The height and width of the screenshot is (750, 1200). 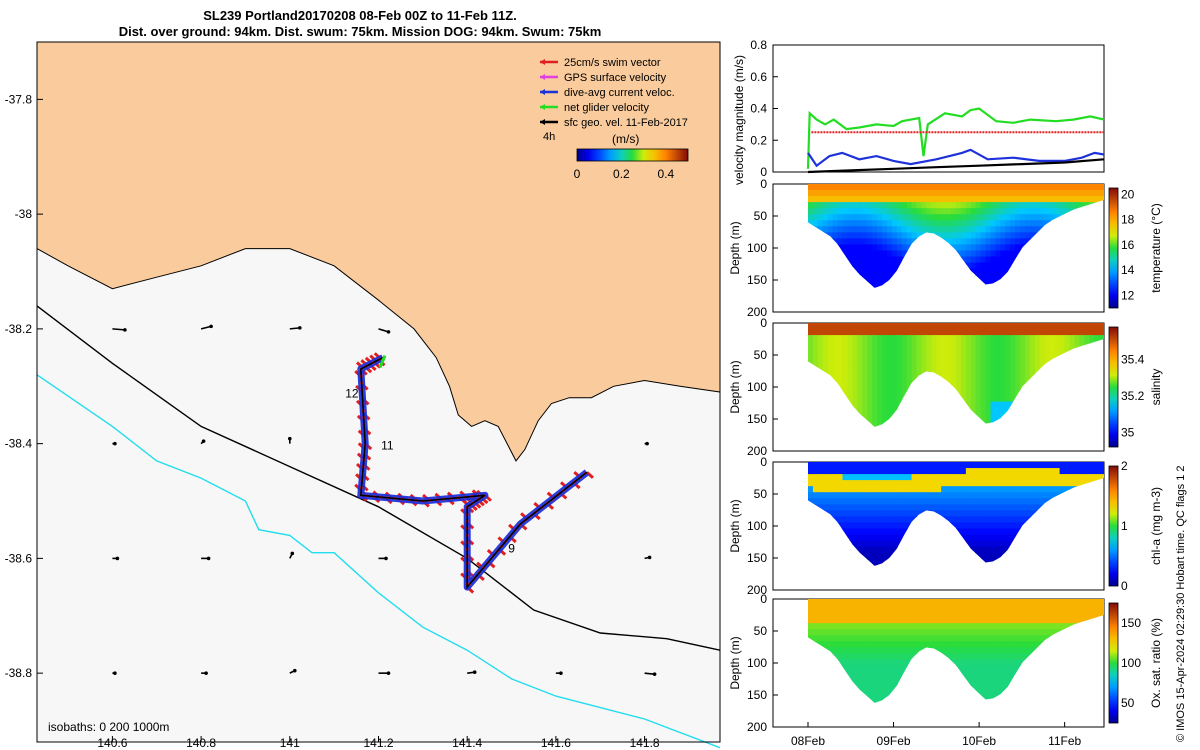 I want to click on map-colorbar-tick-label: 0, so click(x=577, y=174).